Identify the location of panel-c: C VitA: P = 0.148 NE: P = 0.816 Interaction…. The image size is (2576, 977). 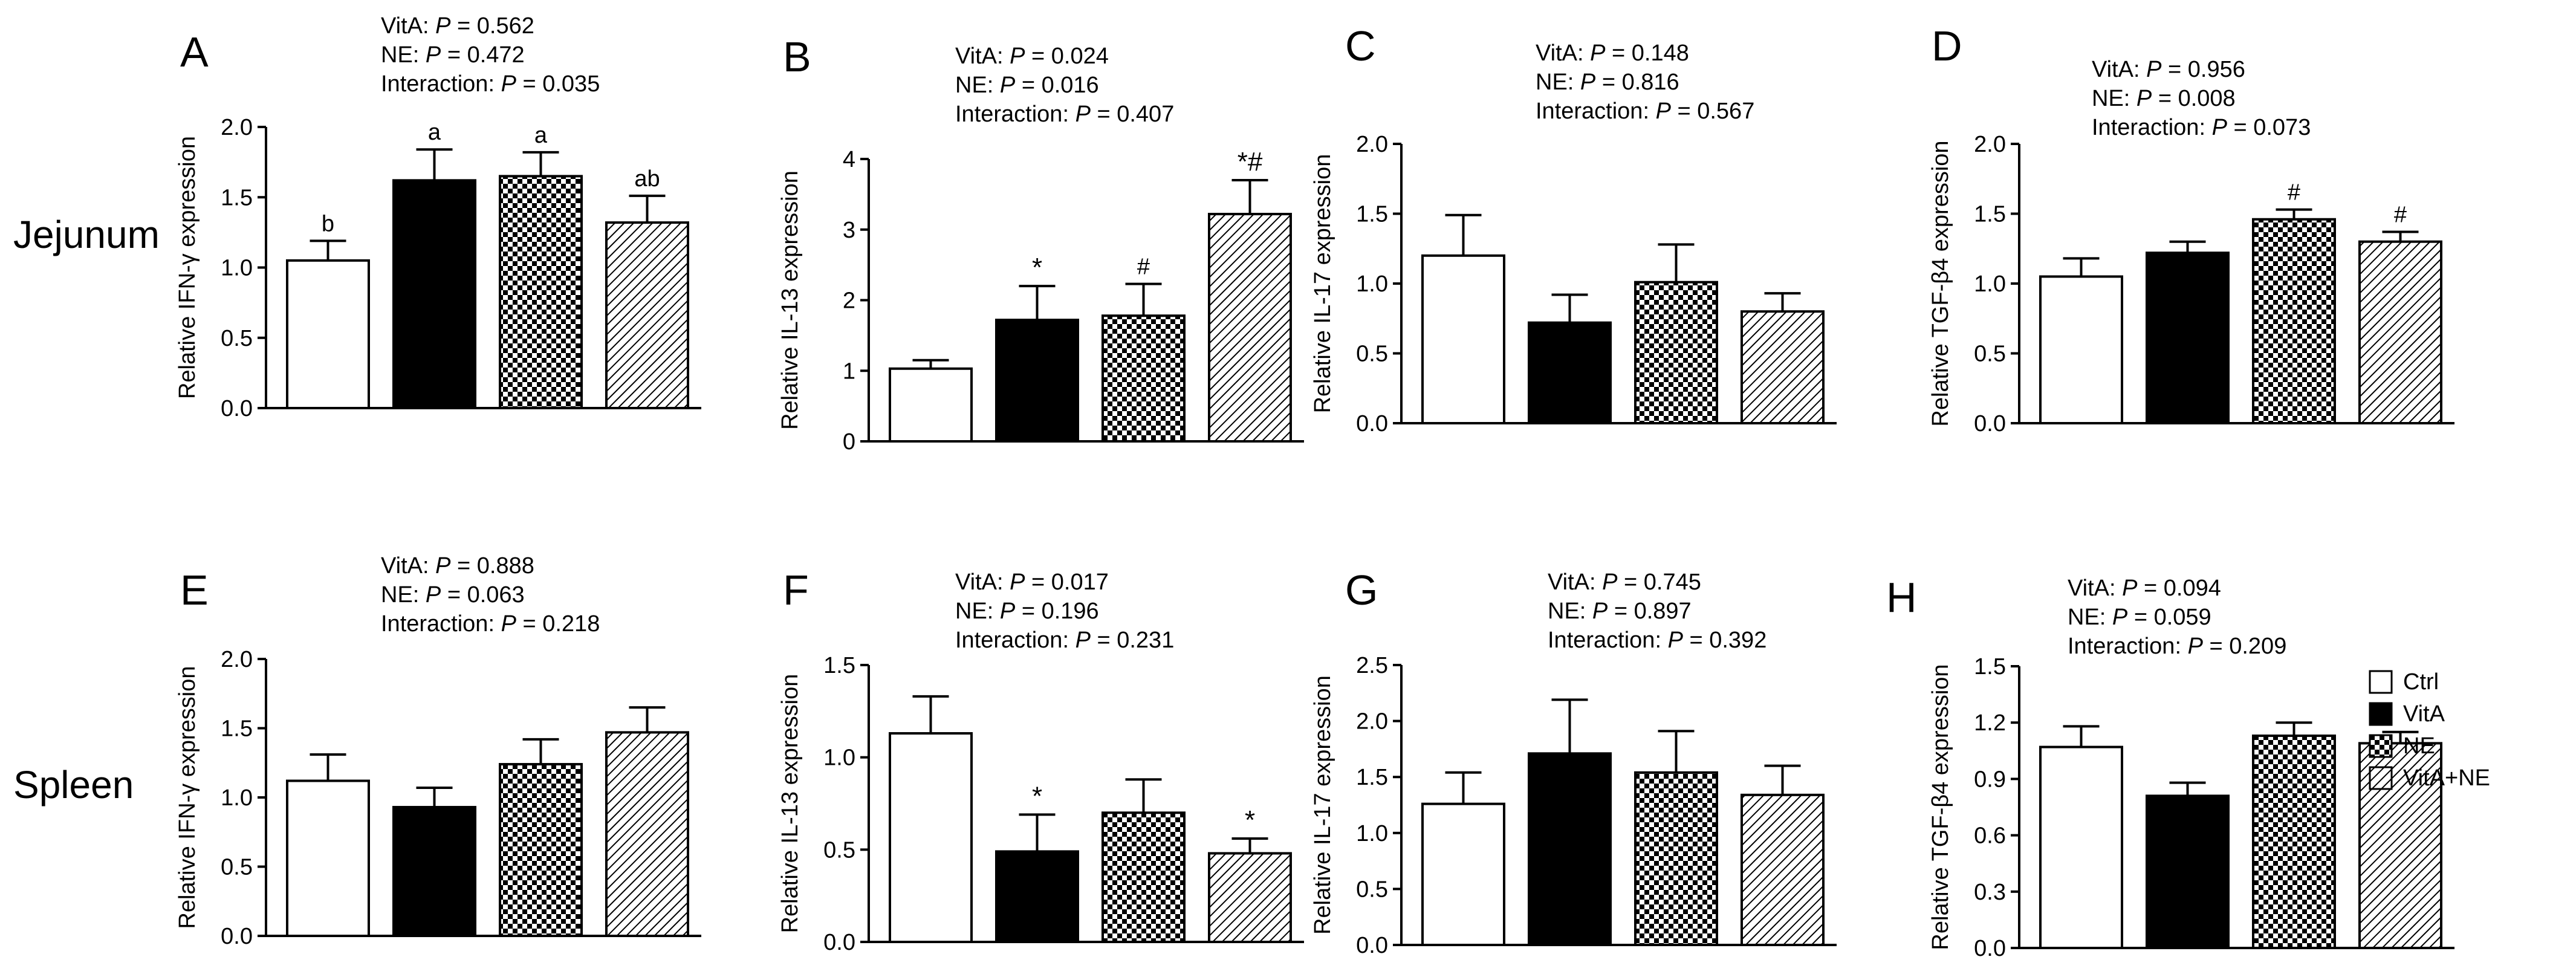
(1574, 229).